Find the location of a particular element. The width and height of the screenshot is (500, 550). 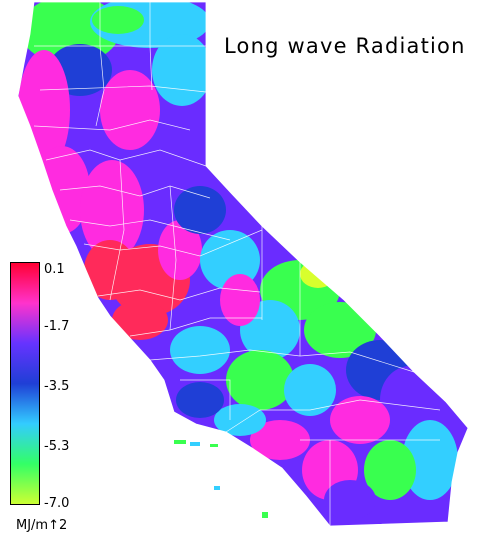

legend-tick-4: -5.3 is located at coordinates (57, 446).